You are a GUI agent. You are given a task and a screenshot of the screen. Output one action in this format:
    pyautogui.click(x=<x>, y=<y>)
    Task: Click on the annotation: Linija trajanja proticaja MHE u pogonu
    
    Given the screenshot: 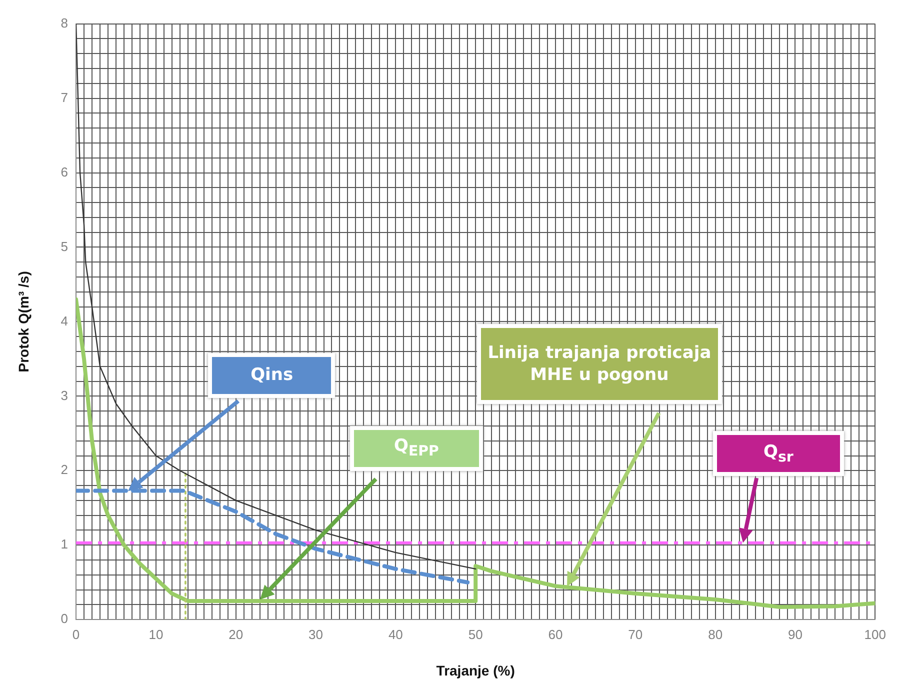 What is the action you would take?
    pyautogui.click(x=599, y=364)
    